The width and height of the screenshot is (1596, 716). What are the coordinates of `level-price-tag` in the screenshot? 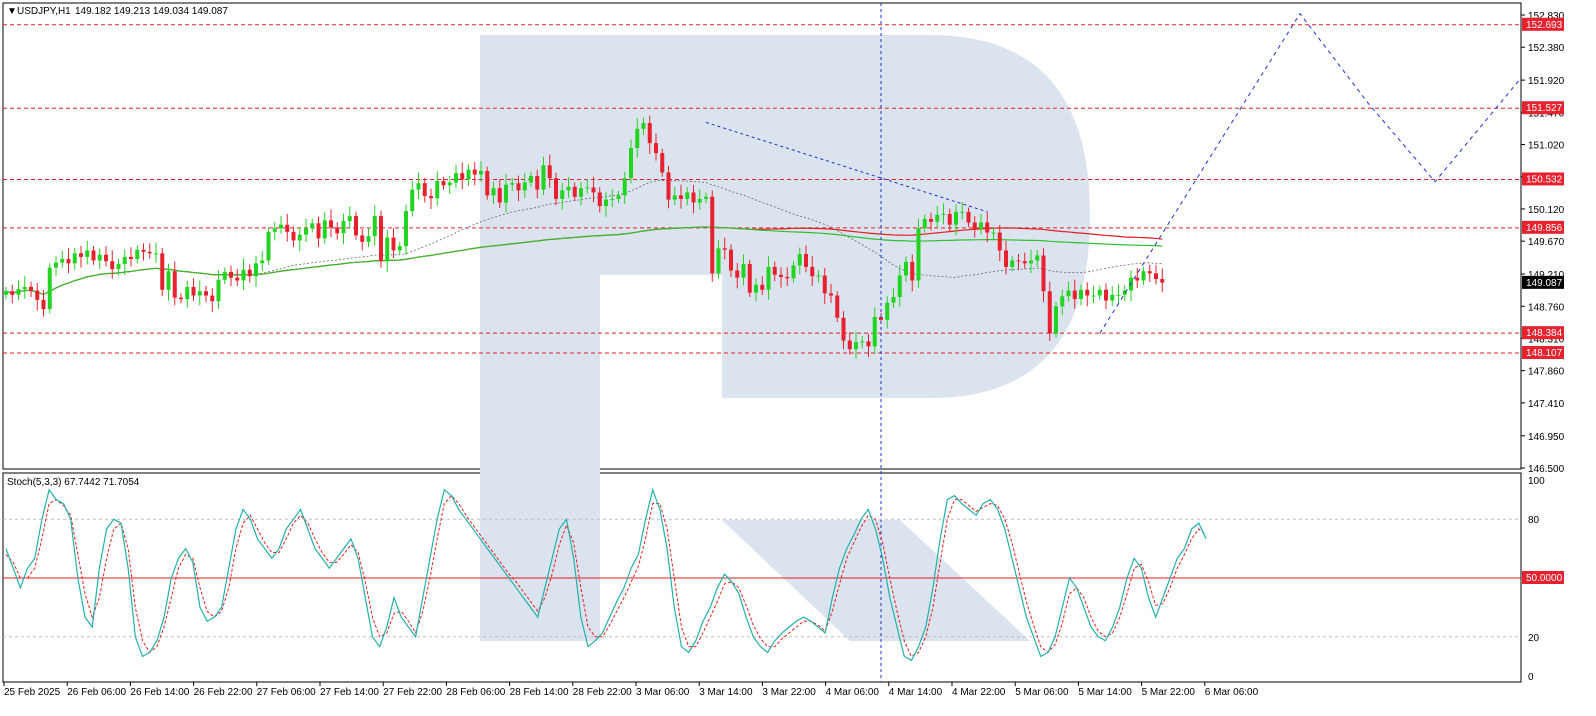 It's located at (1543, 333).